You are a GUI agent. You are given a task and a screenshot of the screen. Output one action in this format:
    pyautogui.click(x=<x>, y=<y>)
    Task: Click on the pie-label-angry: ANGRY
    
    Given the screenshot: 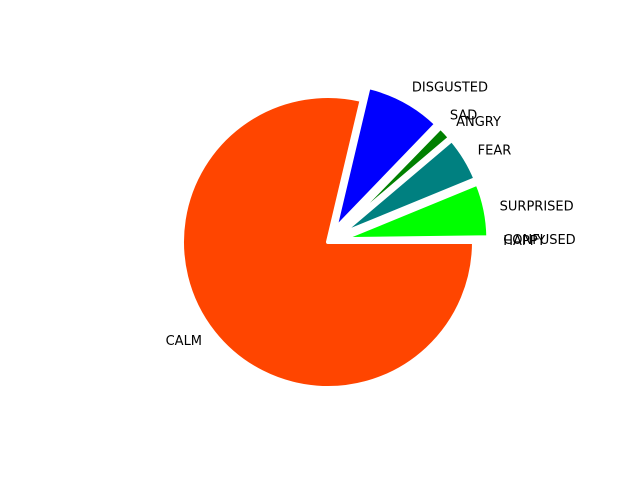 What is the action you would take?
    pyautogui.click(x=478, y=122)
    